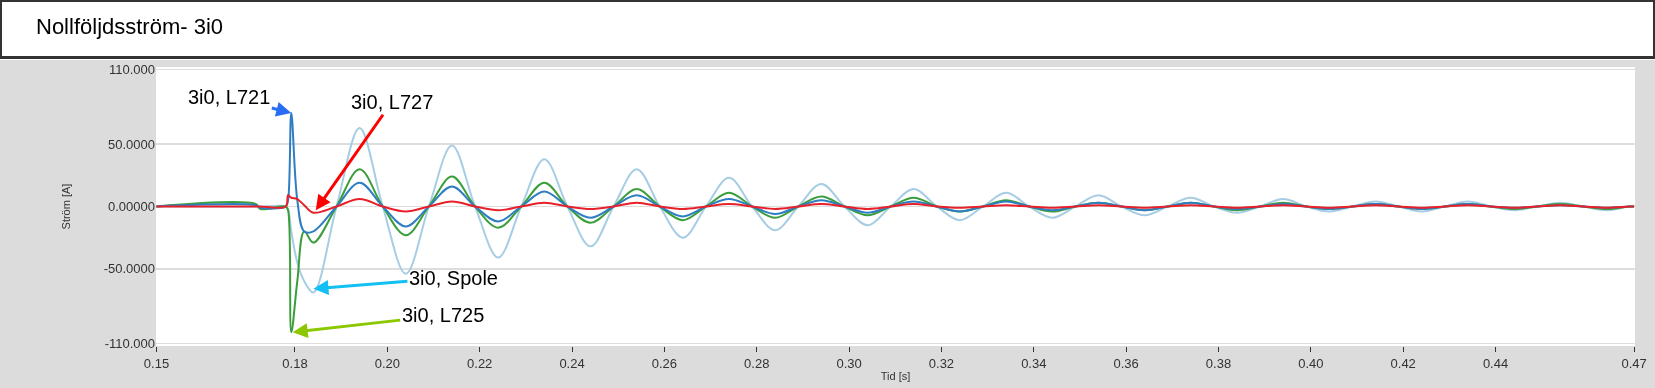 The width and height of the screenshot is (1655, 388). I want to click on x-tick-label: 0.24, so click(572, 363).